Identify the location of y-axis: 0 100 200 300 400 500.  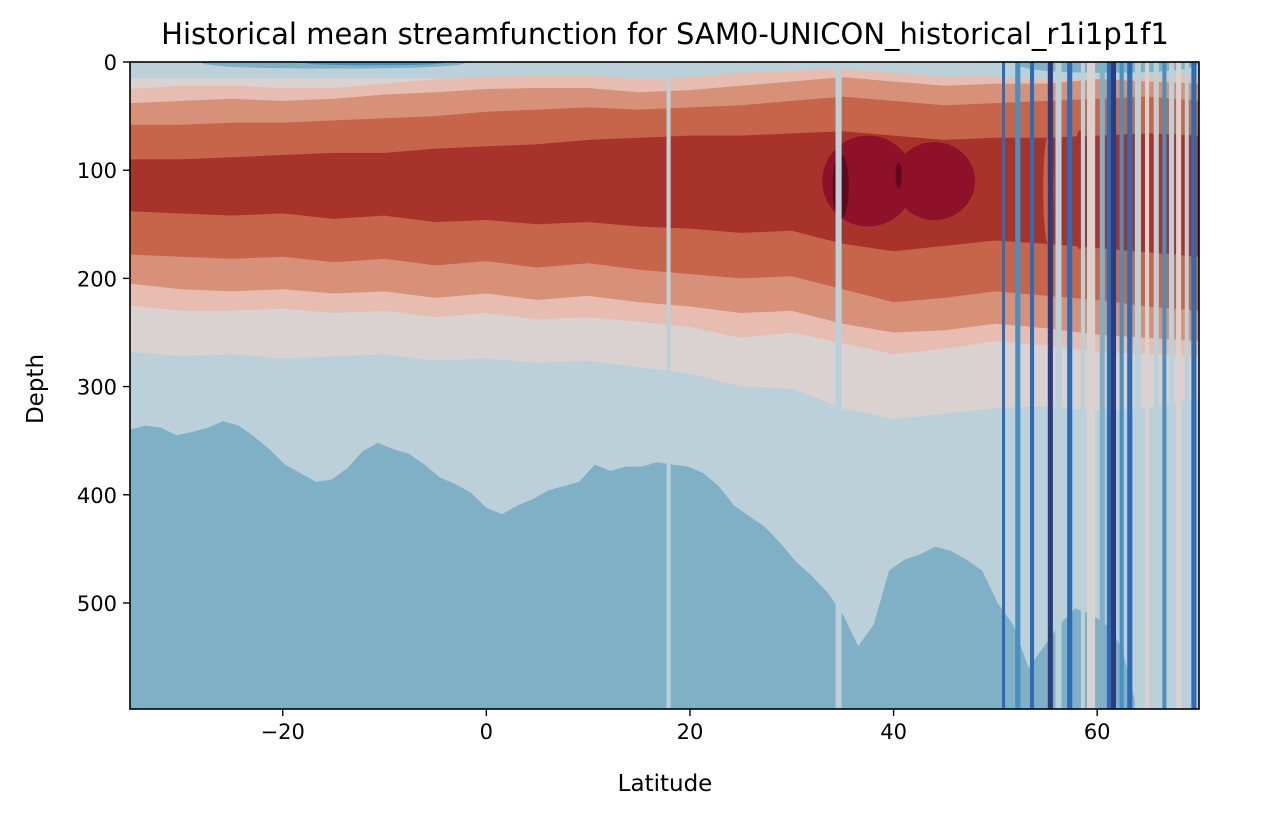
(103, 333).